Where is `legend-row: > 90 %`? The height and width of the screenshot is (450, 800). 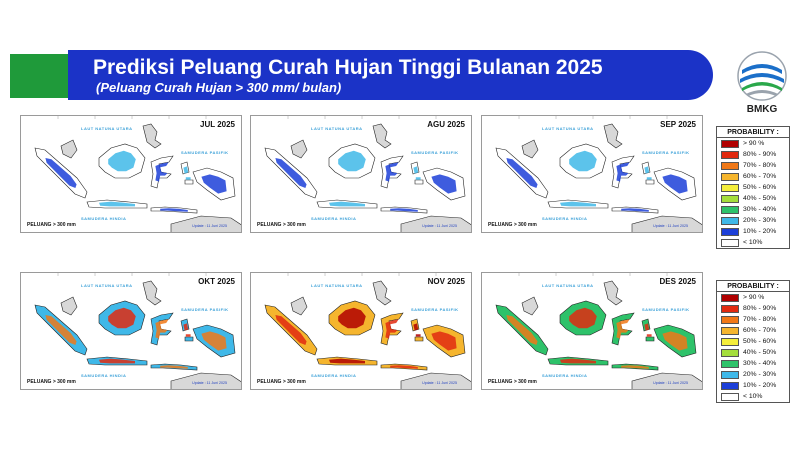 legend-row: > 90 % is located at coordinates (753, 143).